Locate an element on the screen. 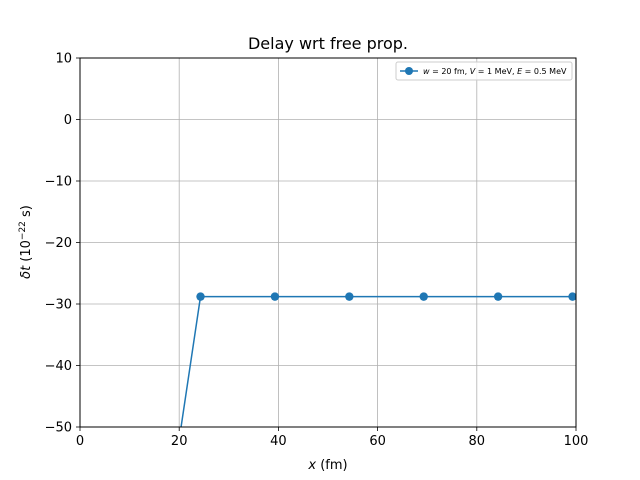 The image size is (640, 480). legend-w: w is located at coordinates (426, 71).